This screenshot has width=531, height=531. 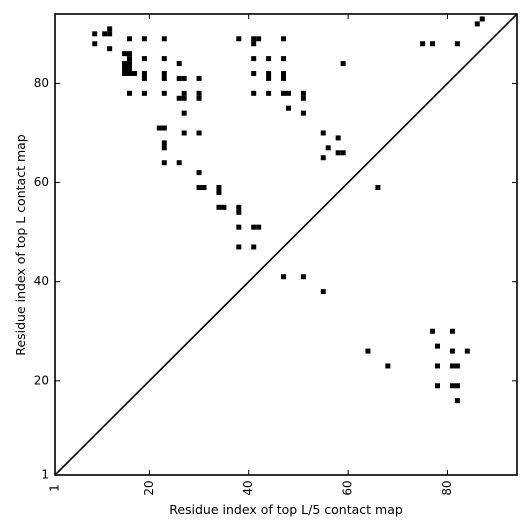 What do you see at coordinates (41, 380) in the screenshot?
I see `y-tick-label: 20` at bounding box center [41, 380].